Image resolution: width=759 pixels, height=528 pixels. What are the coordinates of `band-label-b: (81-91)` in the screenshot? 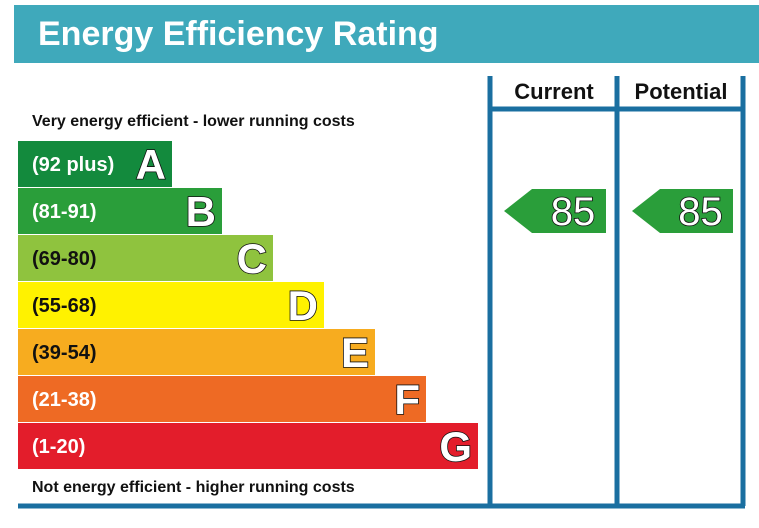 It's located at (64, 212).